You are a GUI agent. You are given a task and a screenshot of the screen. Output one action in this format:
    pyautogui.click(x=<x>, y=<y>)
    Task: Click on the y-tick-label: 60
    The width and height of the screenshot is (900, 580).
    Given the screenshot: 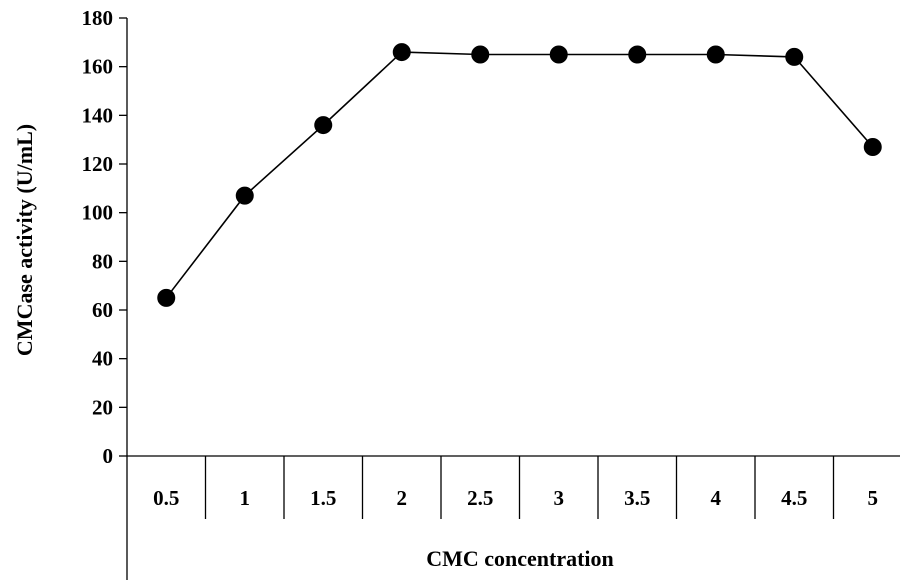 What is the action you would take?
    pyautogui.click(x=102, y=310)
    